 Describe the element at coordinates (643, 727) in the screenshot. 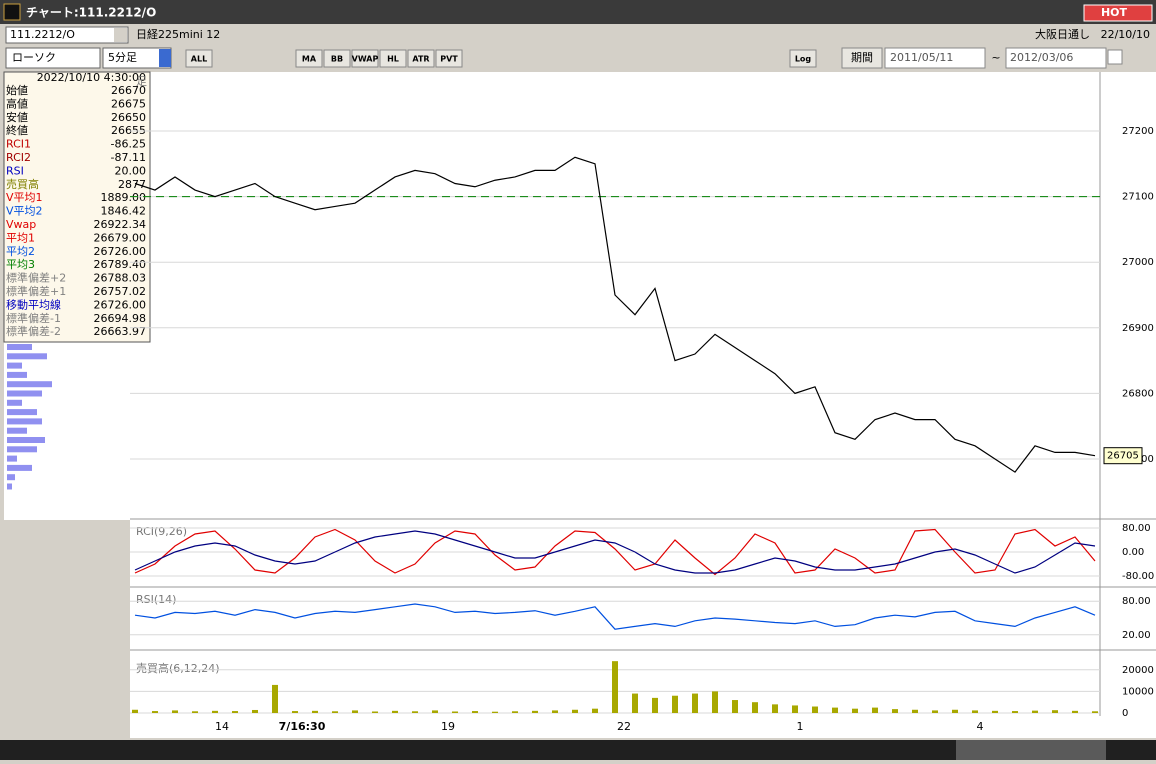

I see `x-axis` at that location.